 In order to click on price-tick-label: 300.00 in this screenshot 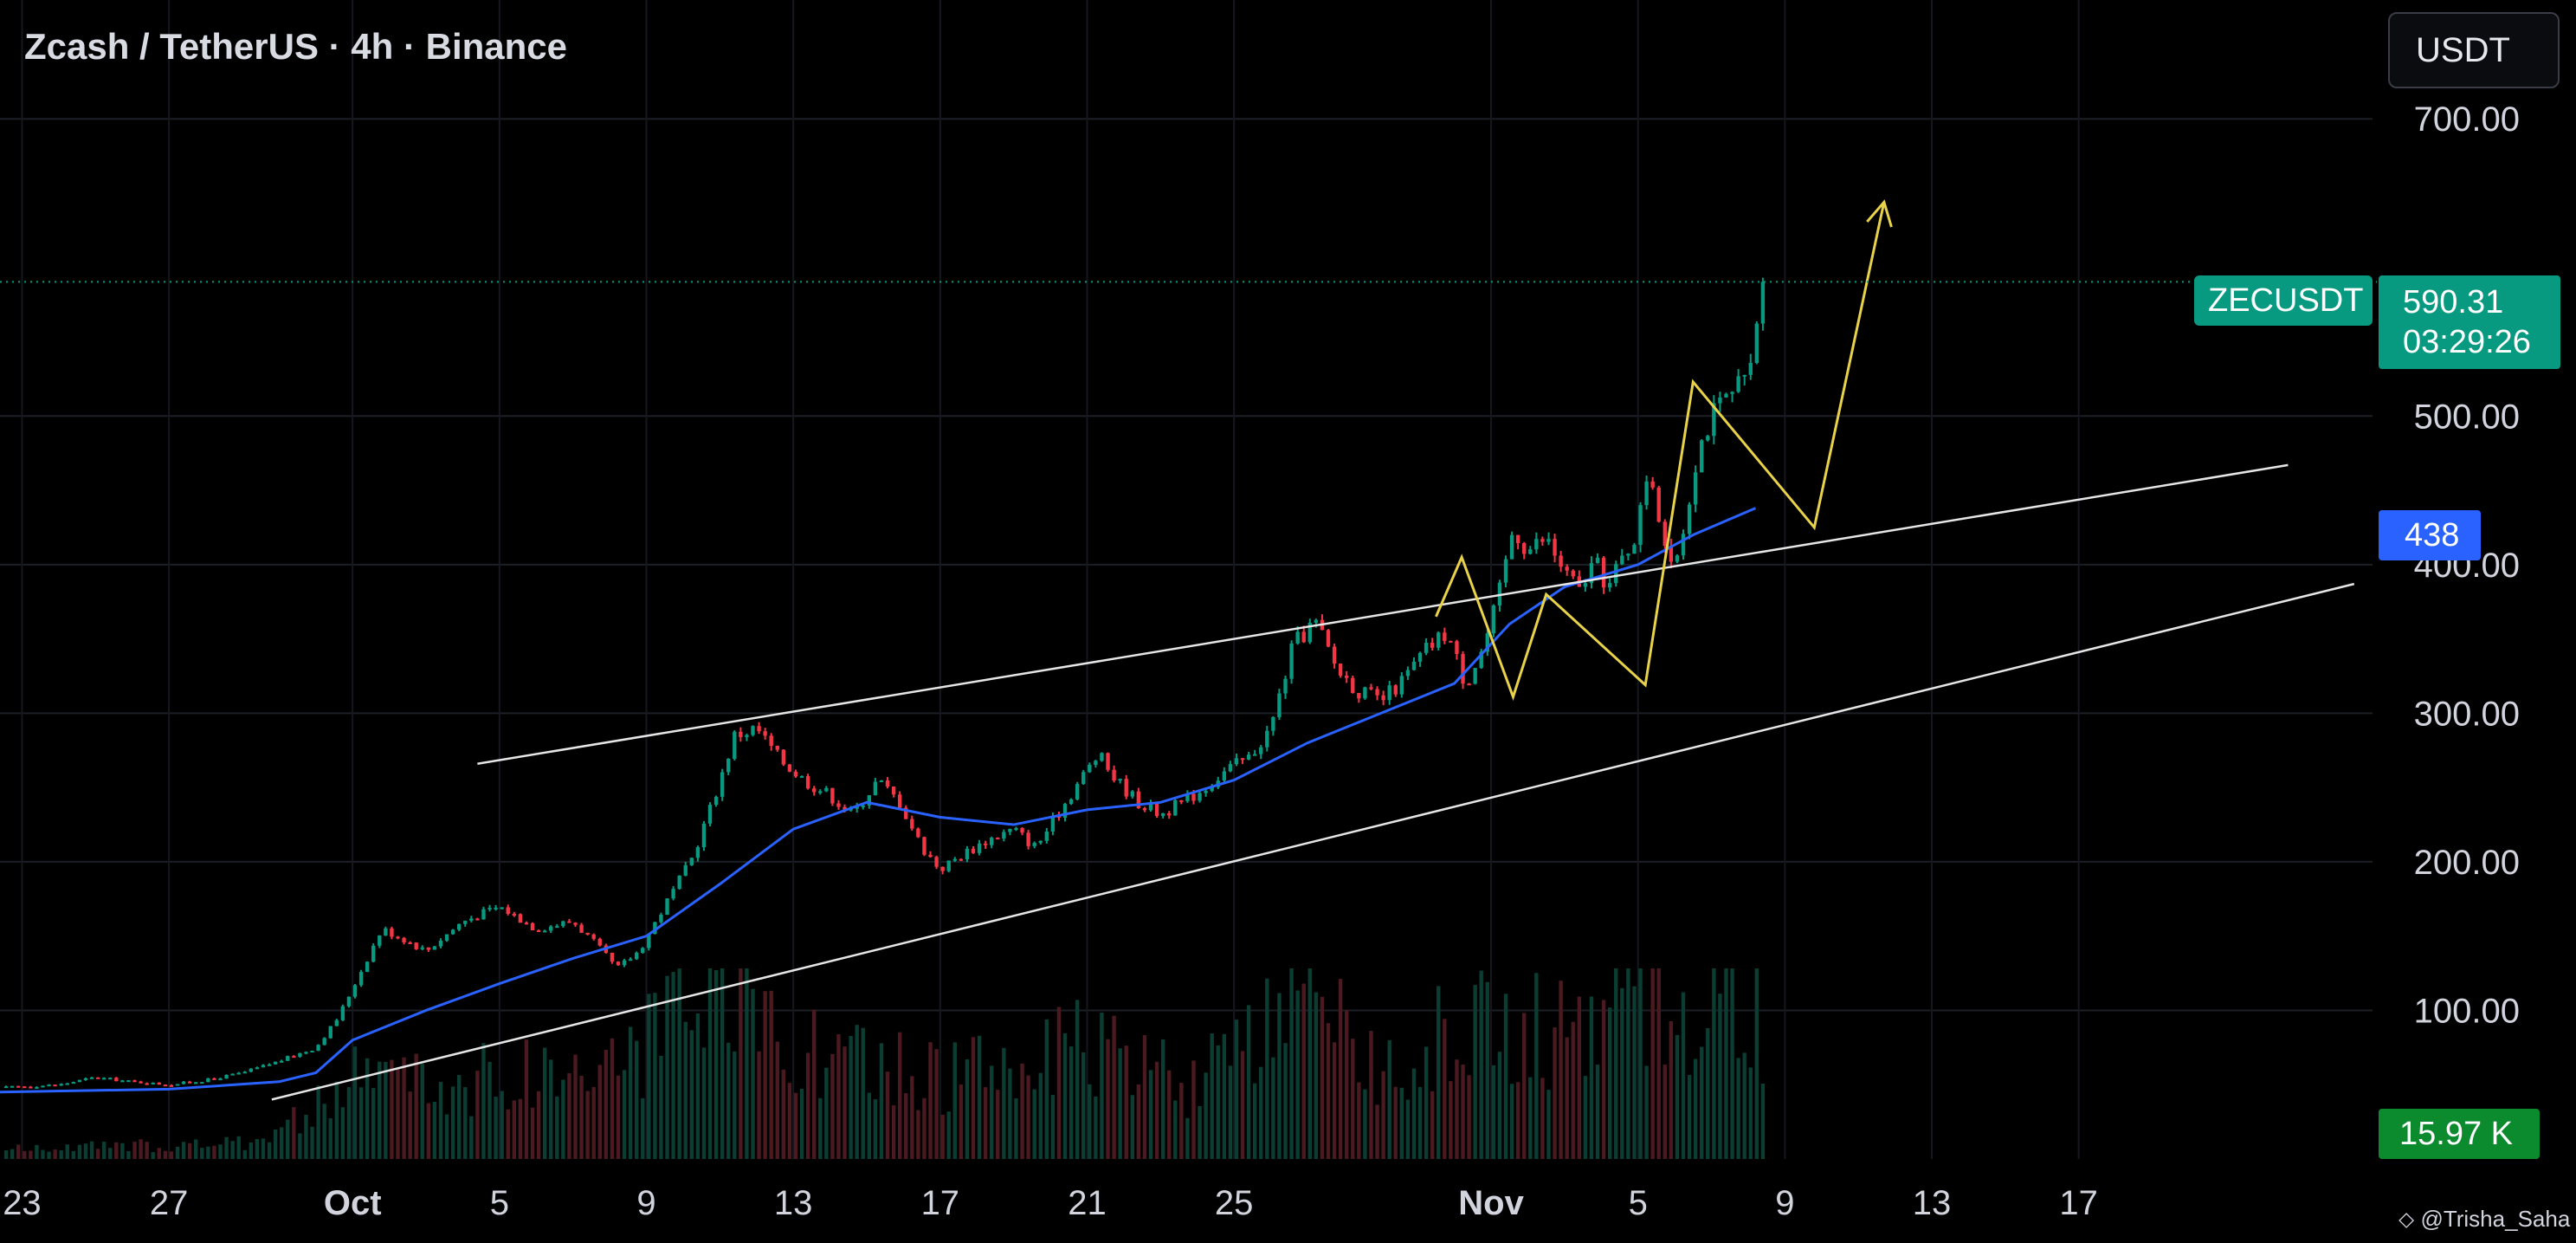, I will do `click(2467, 714)`.